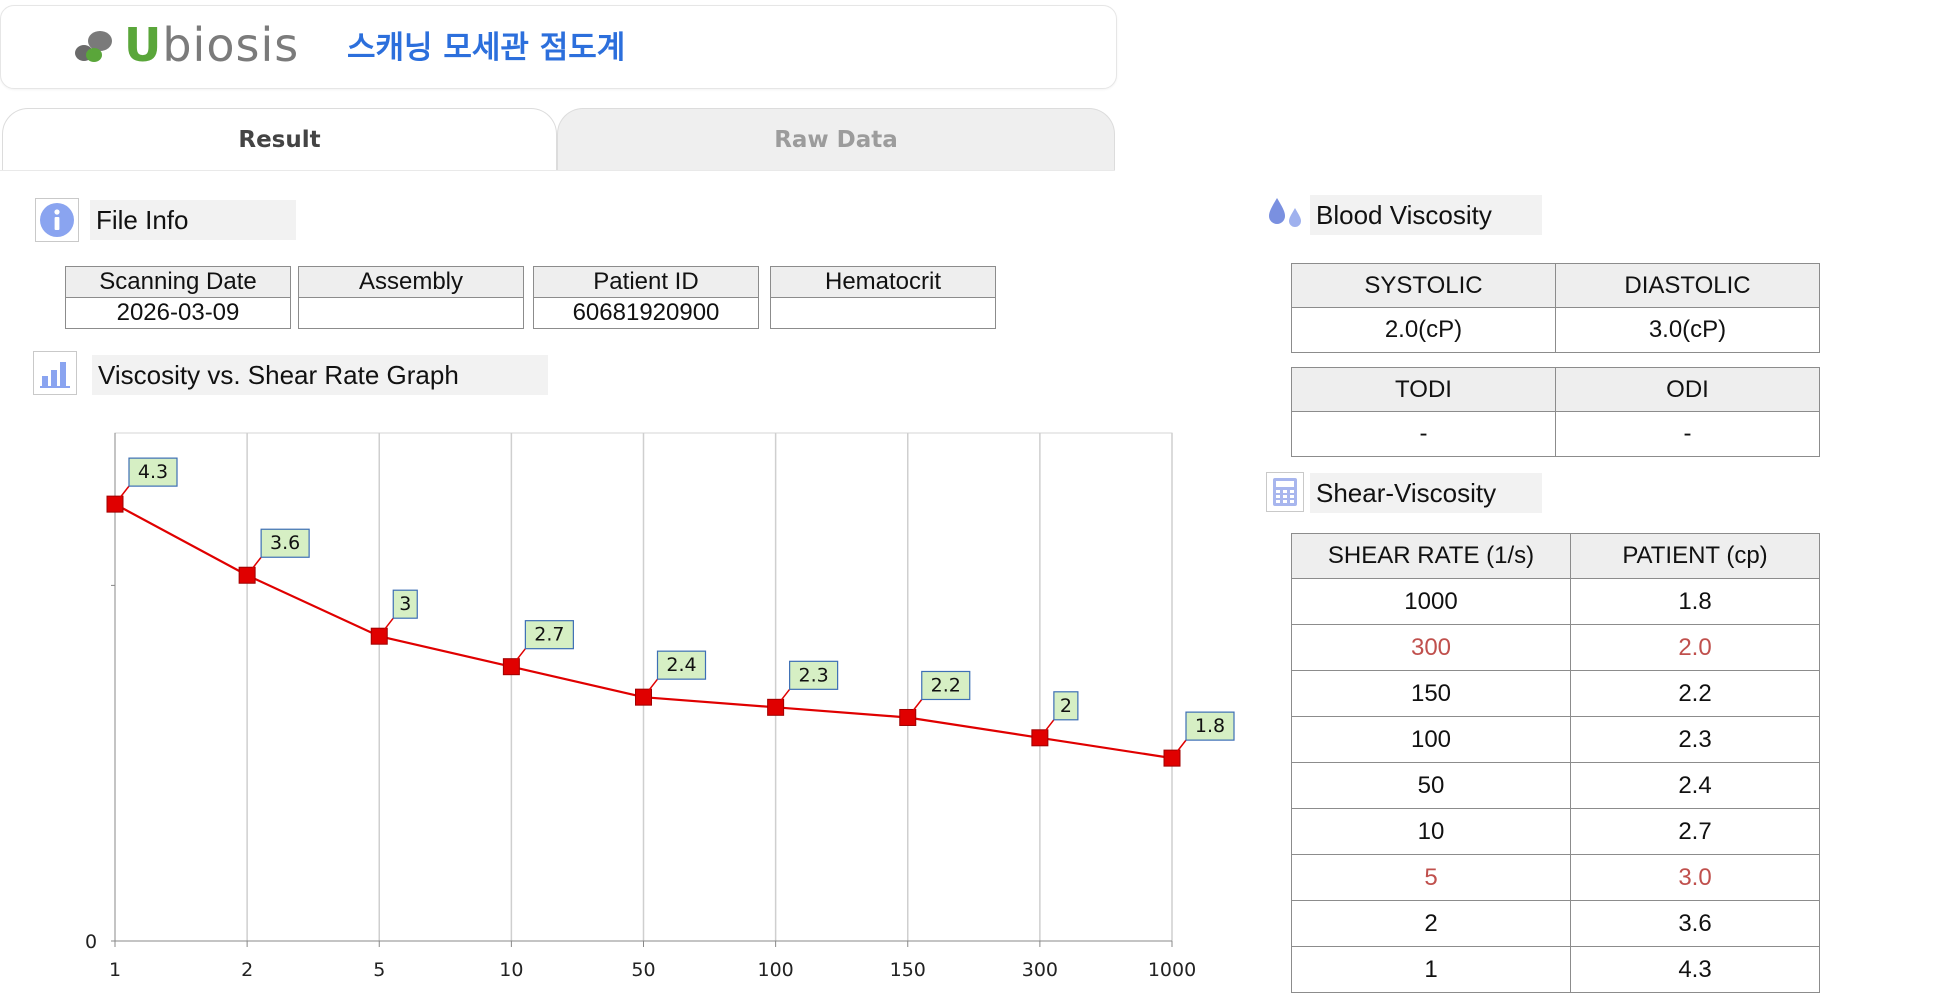 The width and height of the screenshot is (1943, 995). What do you see at coordinates (1423, 434) in the screenshot?
I see `todi-value: -` at bounding box center [1423, 434].